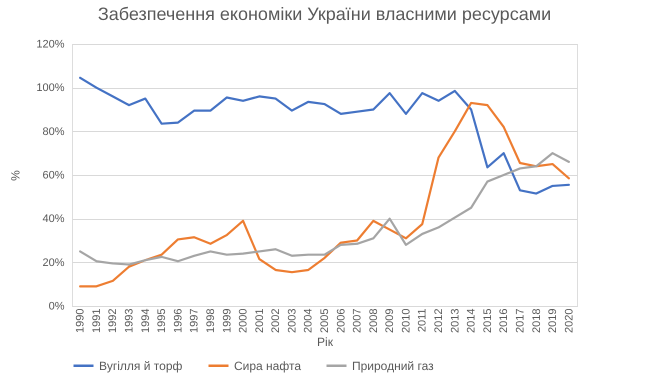  I want to click on x-tick-label: 1993, so click(130, 320).